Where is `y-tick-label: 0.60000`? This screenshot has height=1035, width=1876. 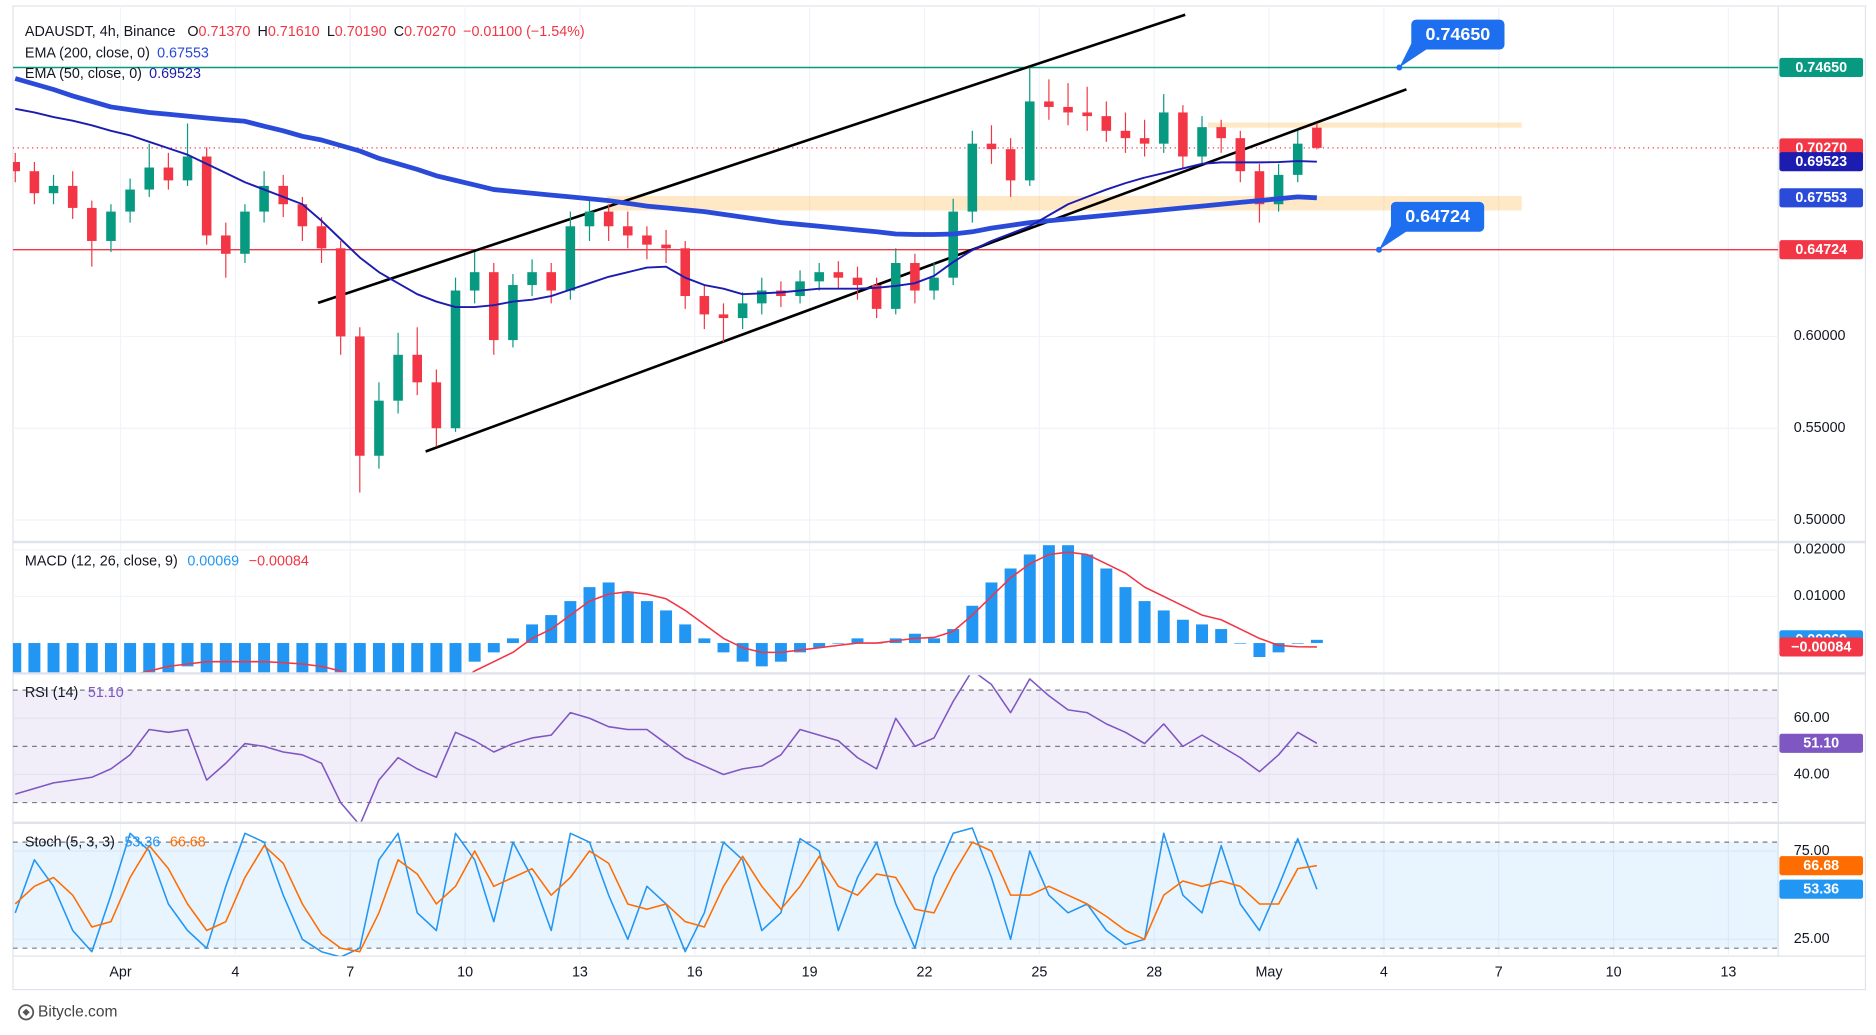 y-tick-label: 0.60000 is located at coordinates (1820, 336).